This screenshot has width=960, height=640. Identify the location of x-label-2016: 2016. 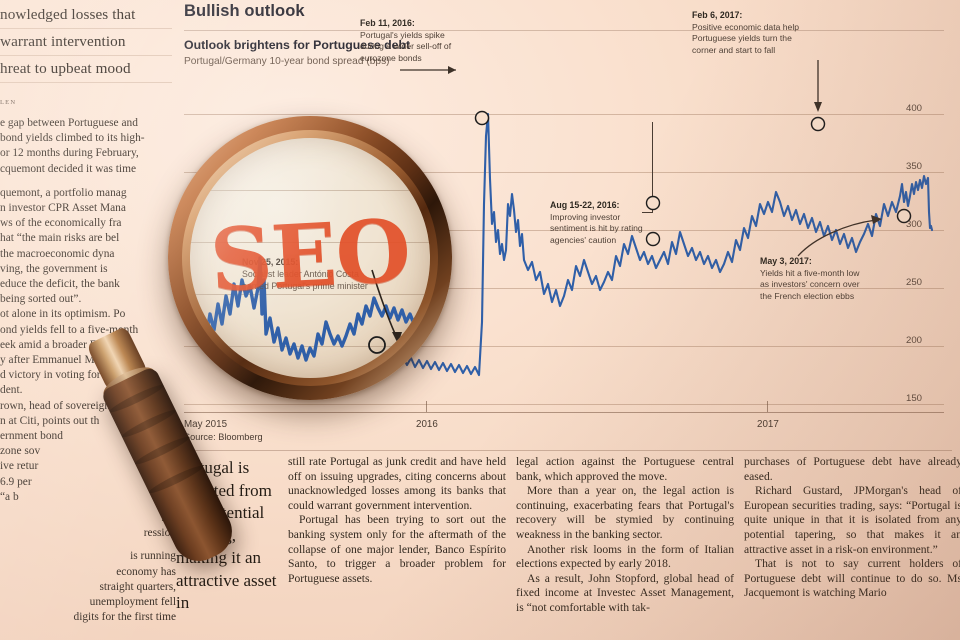
(427, 424).